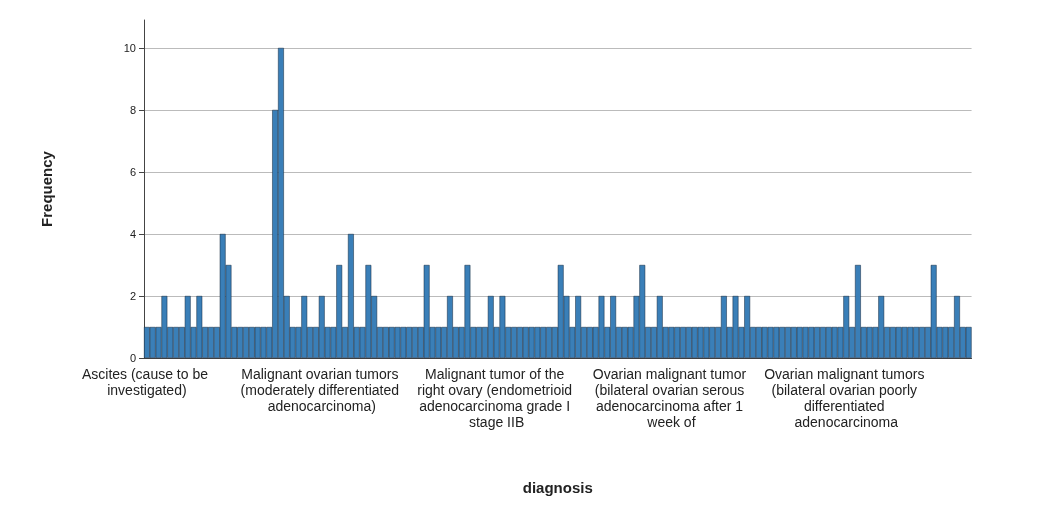 The image size is (1062, 508). What do you see at coordinates (671, 398) in the screenshot?
I see `x-tick-label: Ovarian malignant tumor (bilateral ovarian serous adenocarcinoma after 1 week of` at bounding box center [671, 398].